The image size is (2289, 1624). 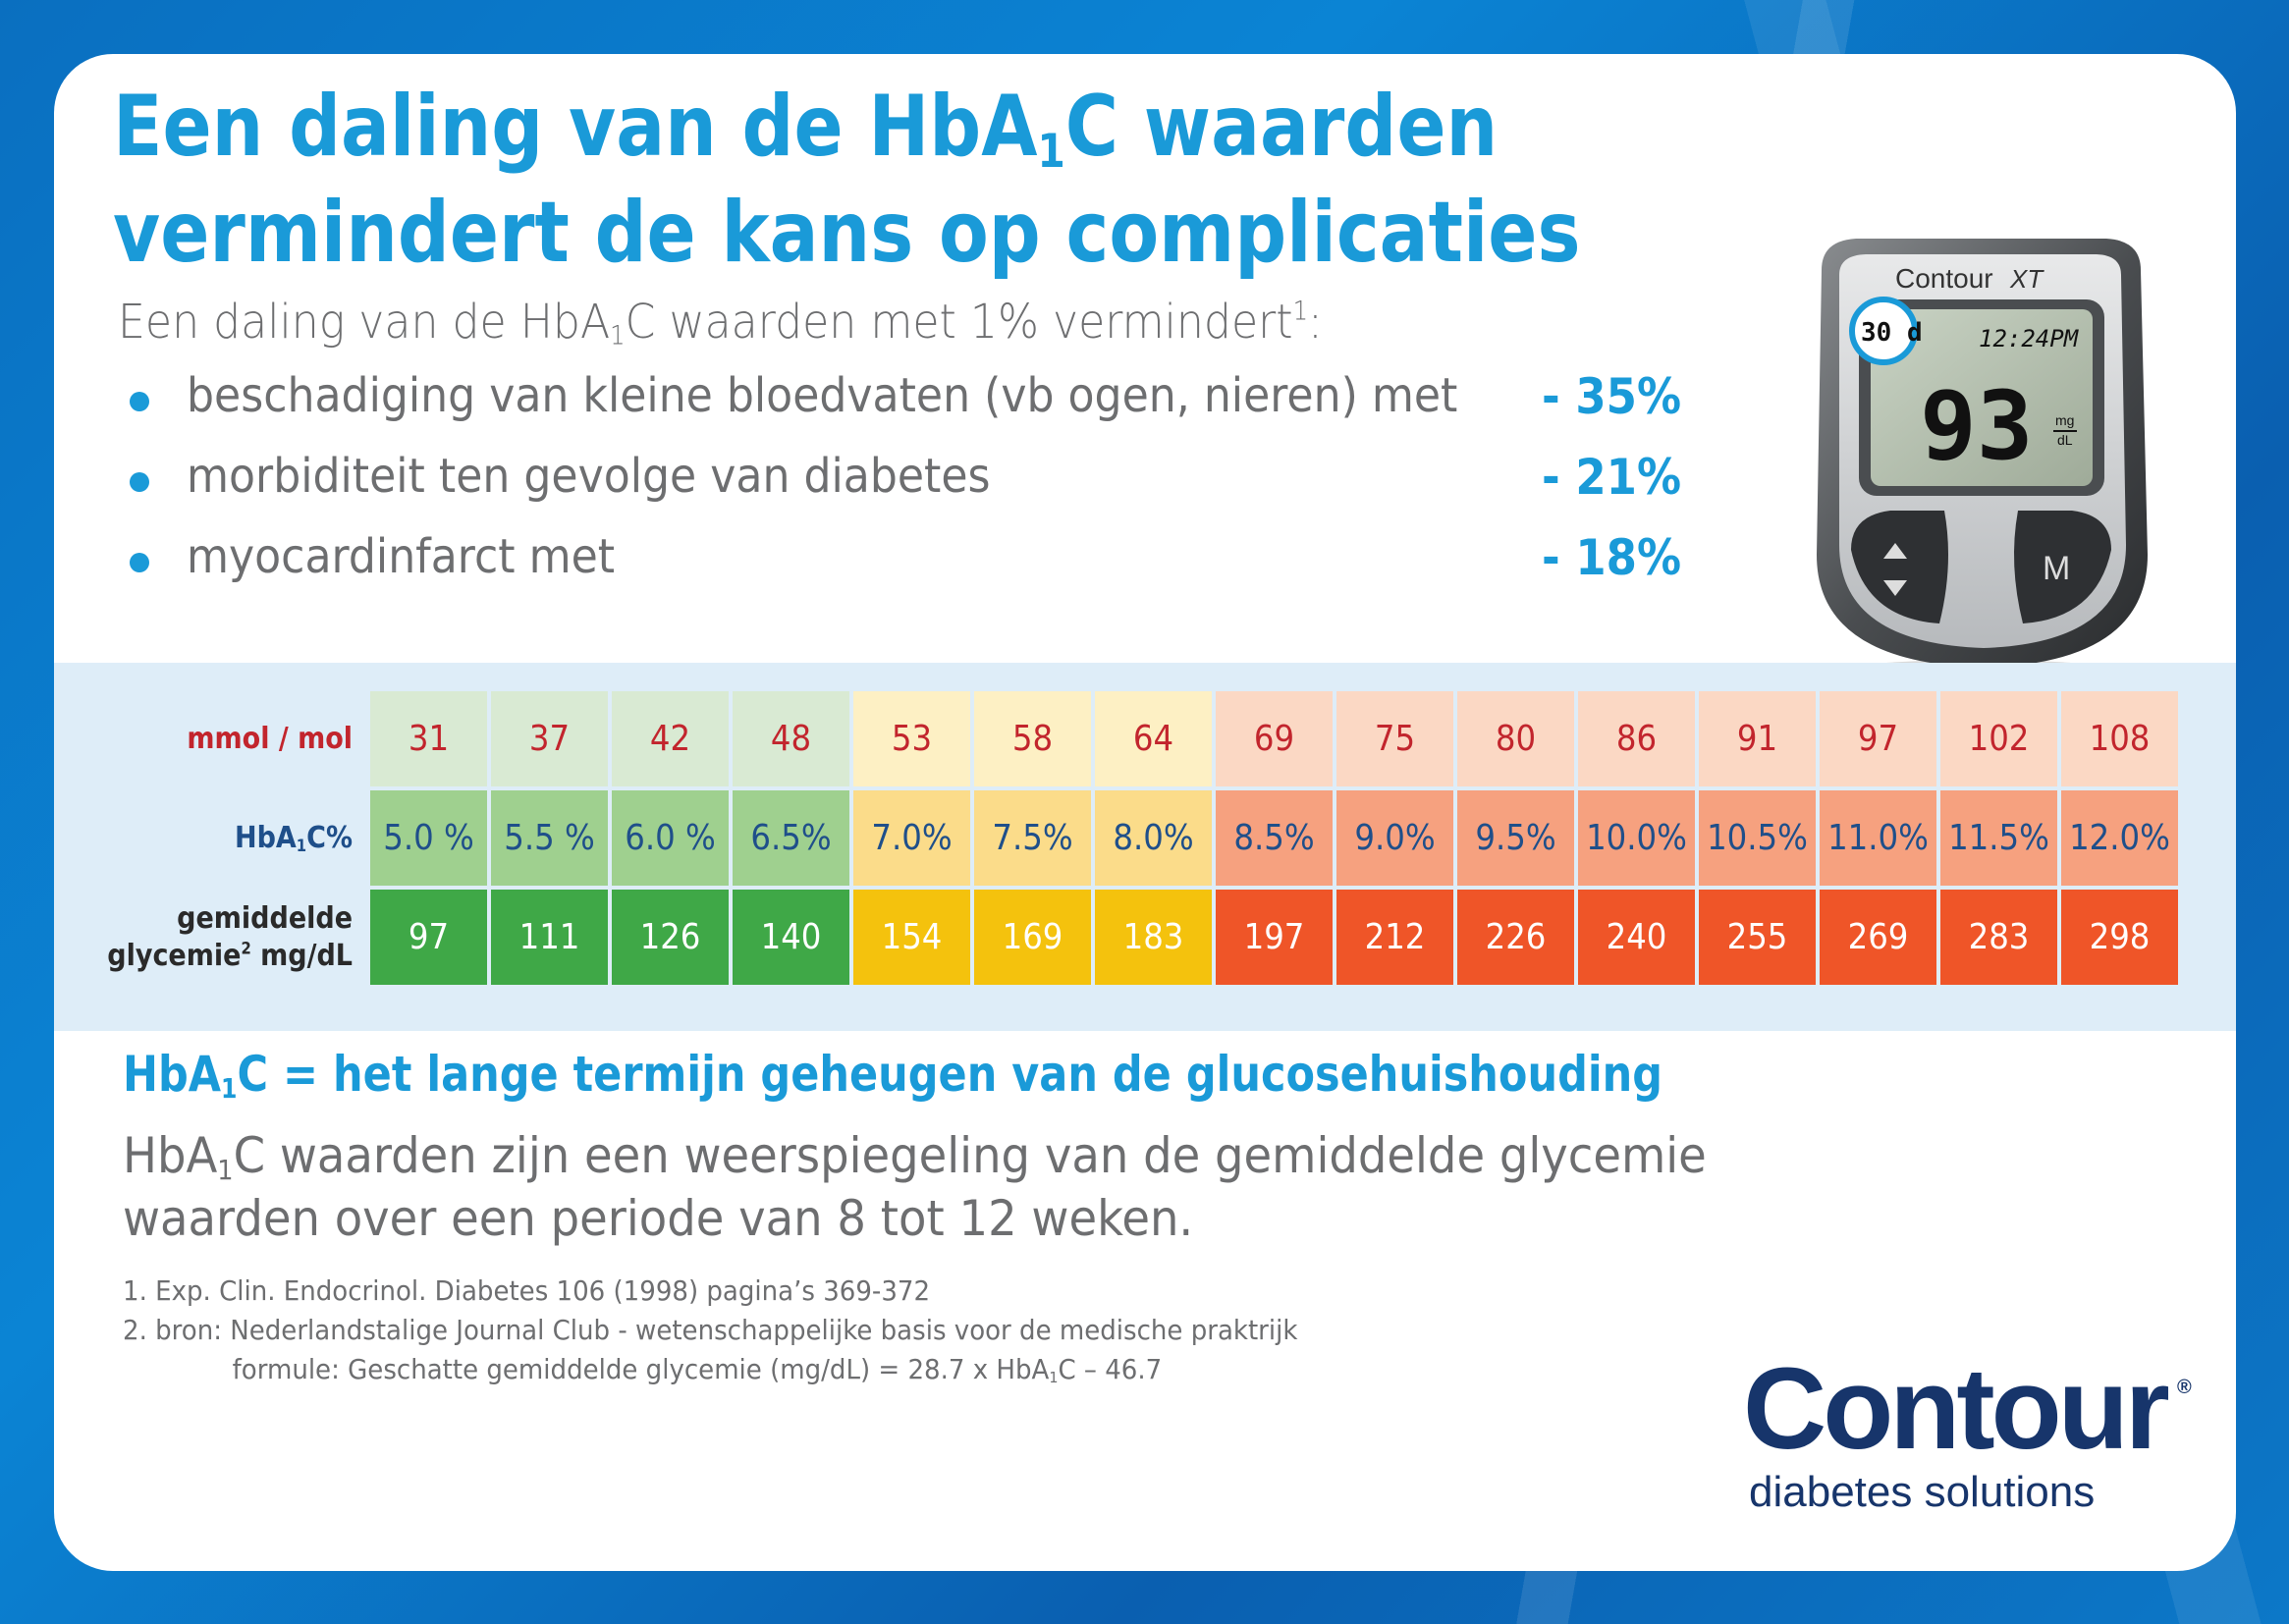 I want to click on glycemia-cell: 97, so click(x=428, y=937).